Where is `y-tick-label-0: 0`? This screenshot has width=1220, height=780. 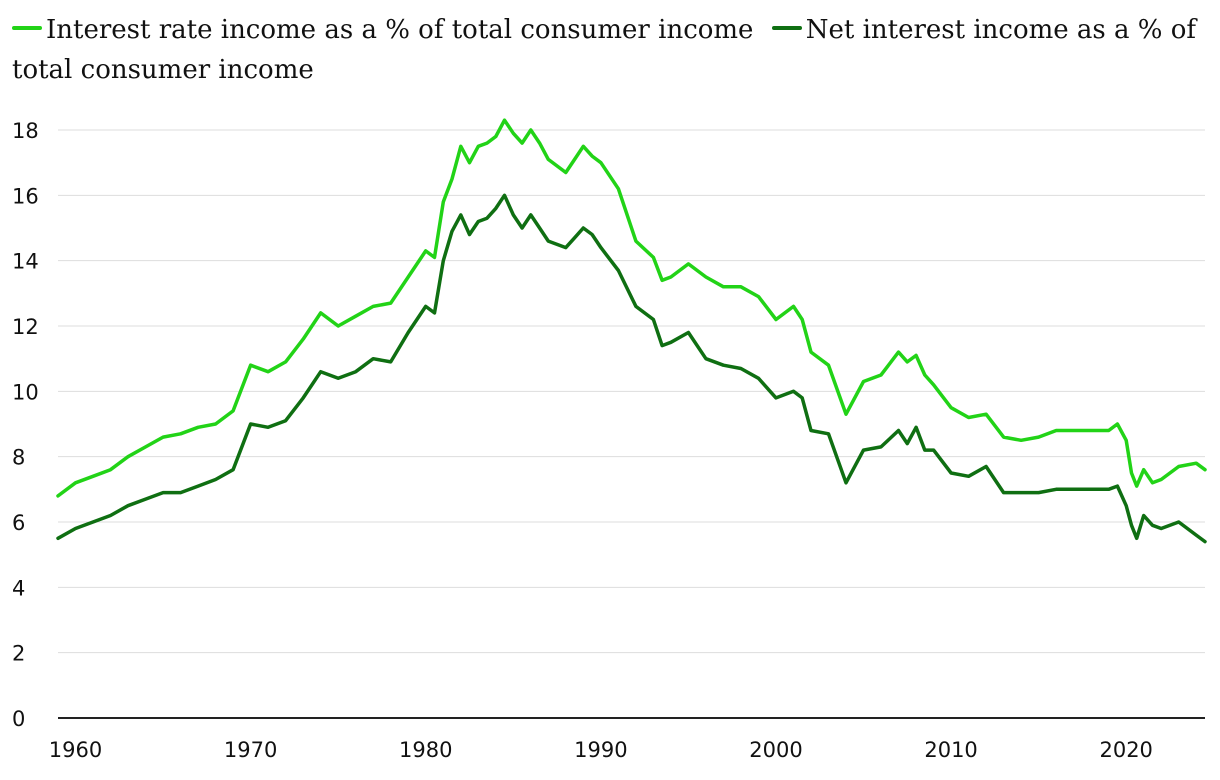
y-tick-label-0: 0 is located at coordinates (18, 719).